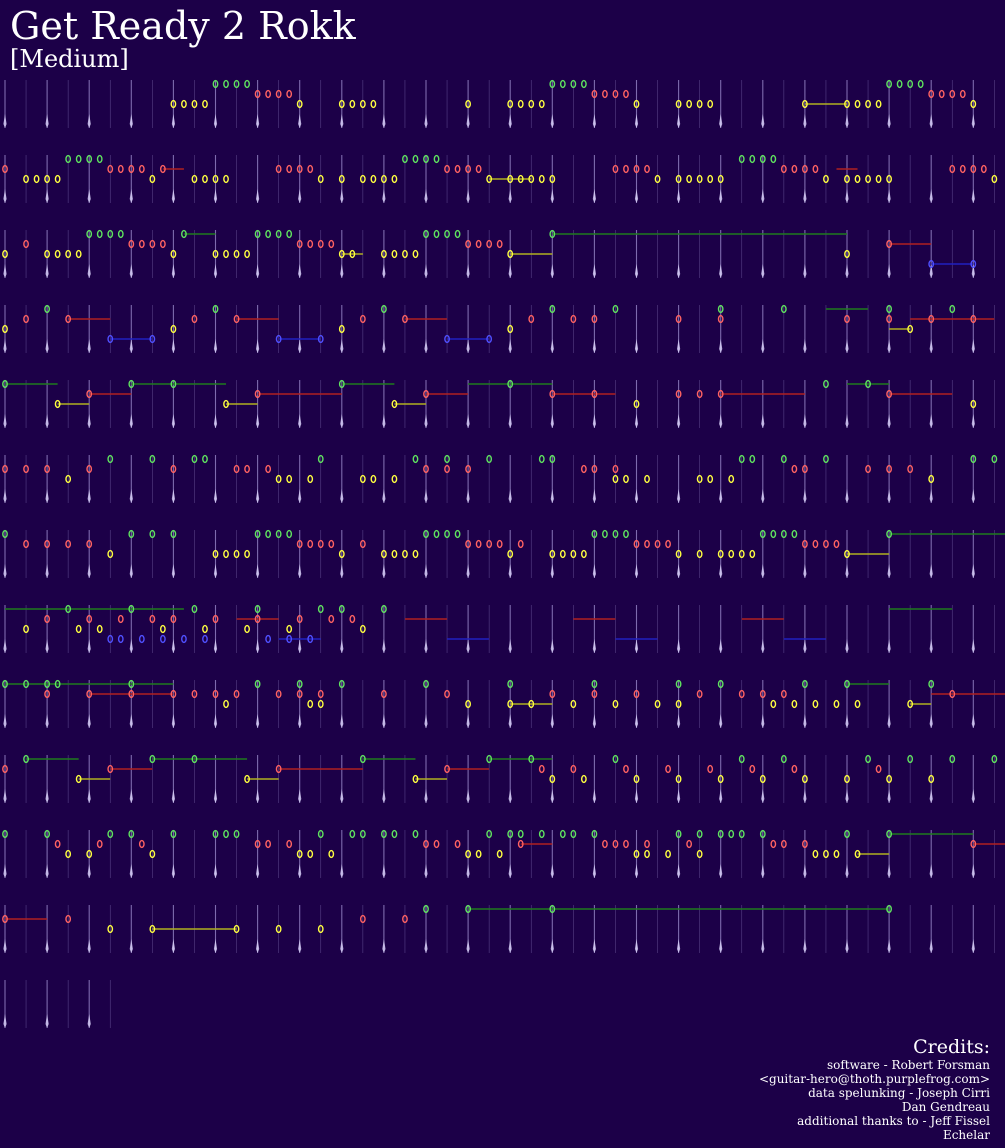  What do you see at coordinates (447, 339) in the screenshot?
I see `blue-note` at bounding box center [447, 339].